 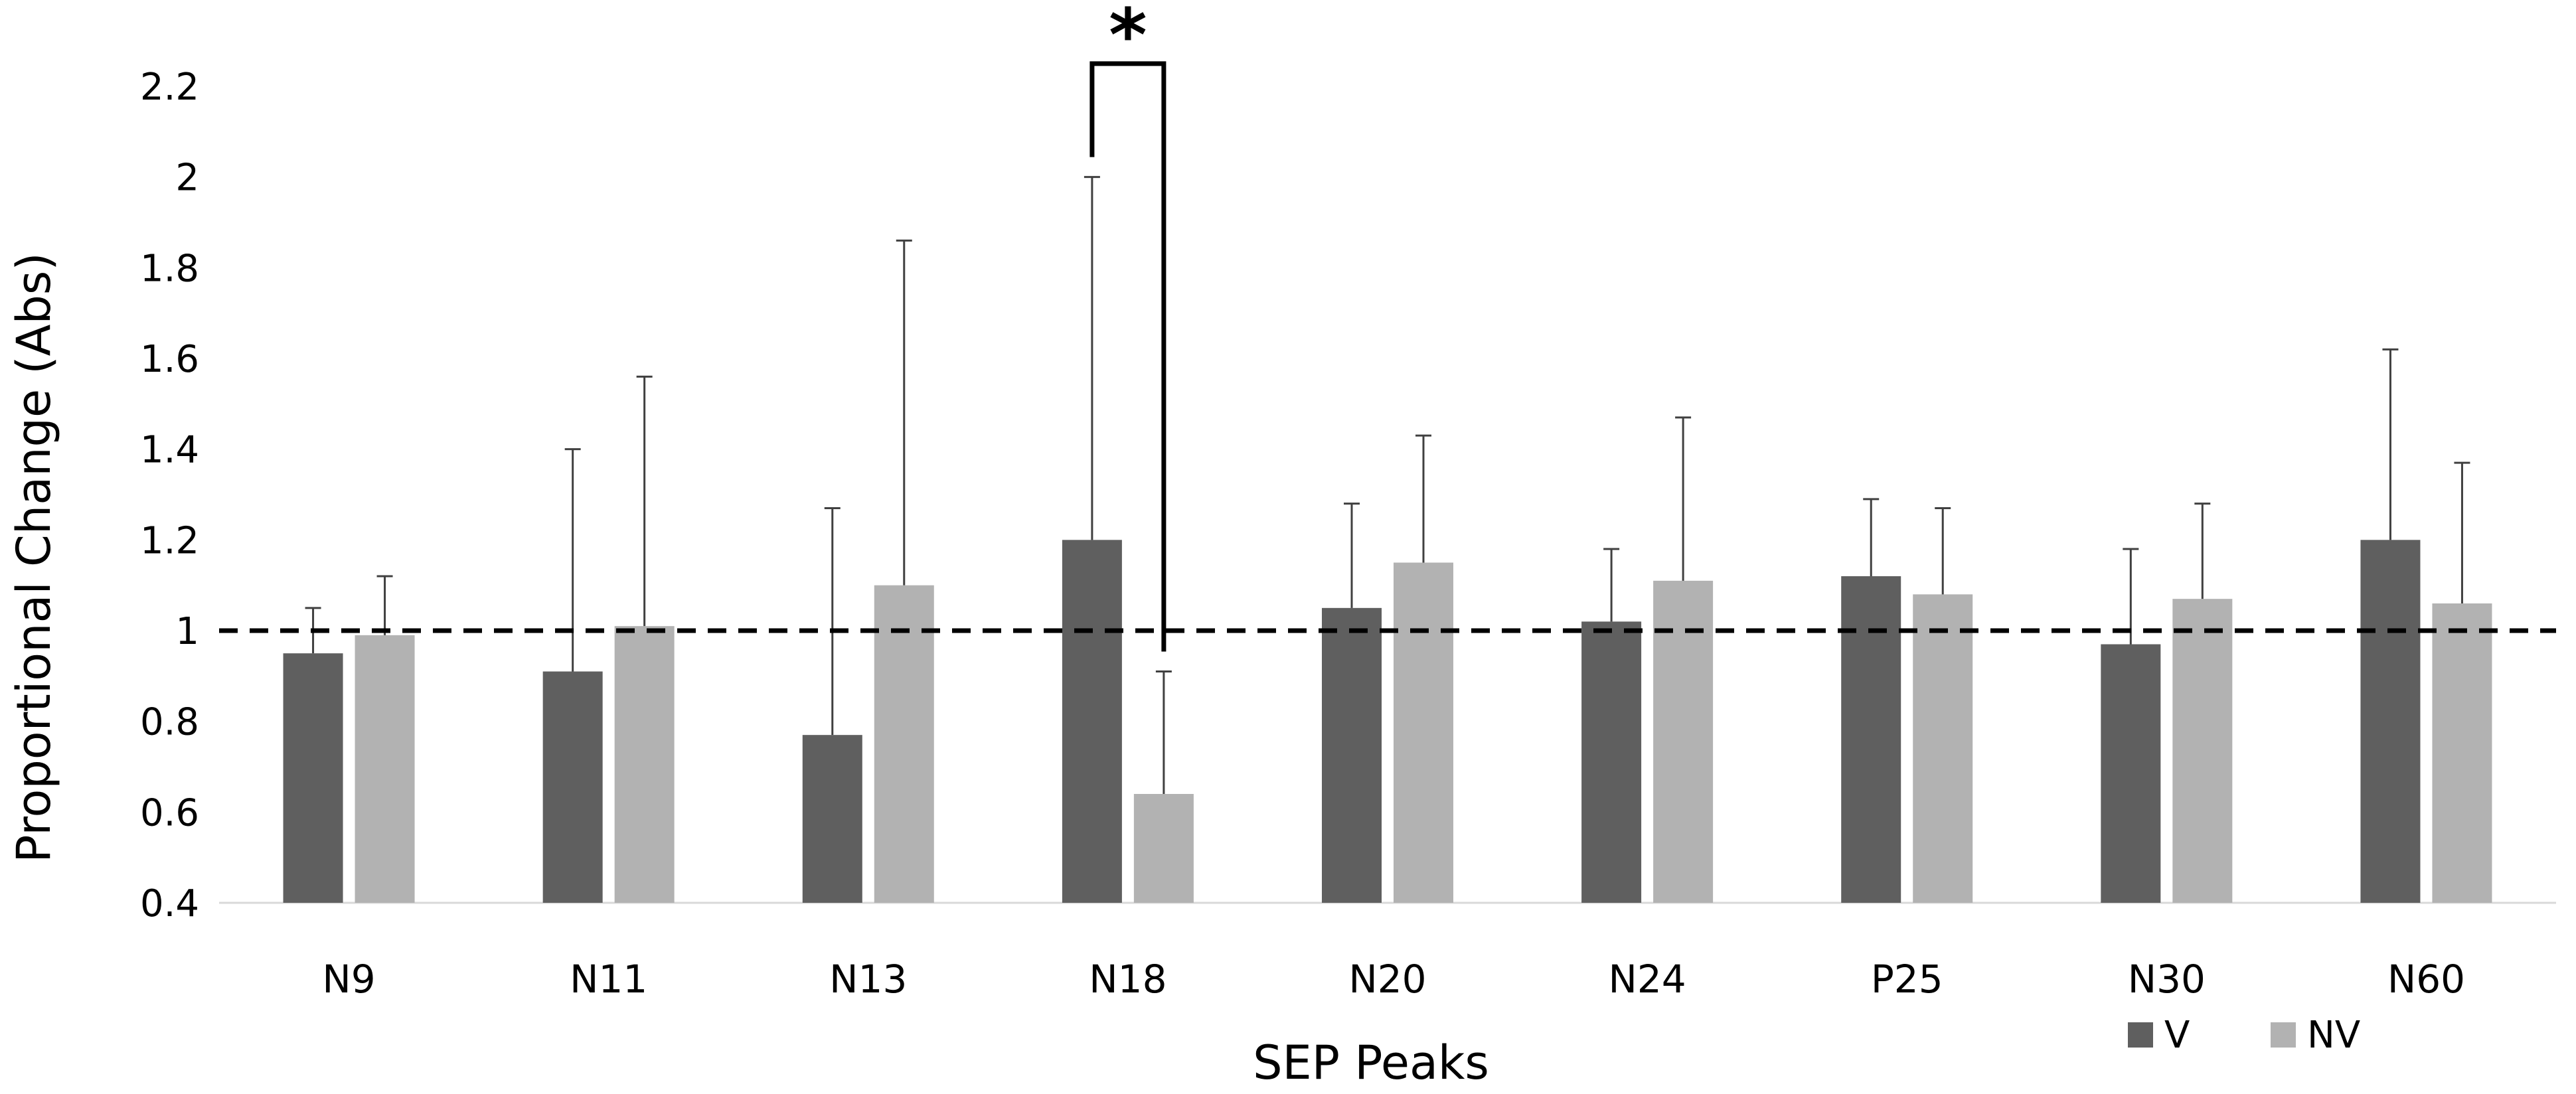 I want to click on x-tick-label: N11, so click(x=608, y=979).